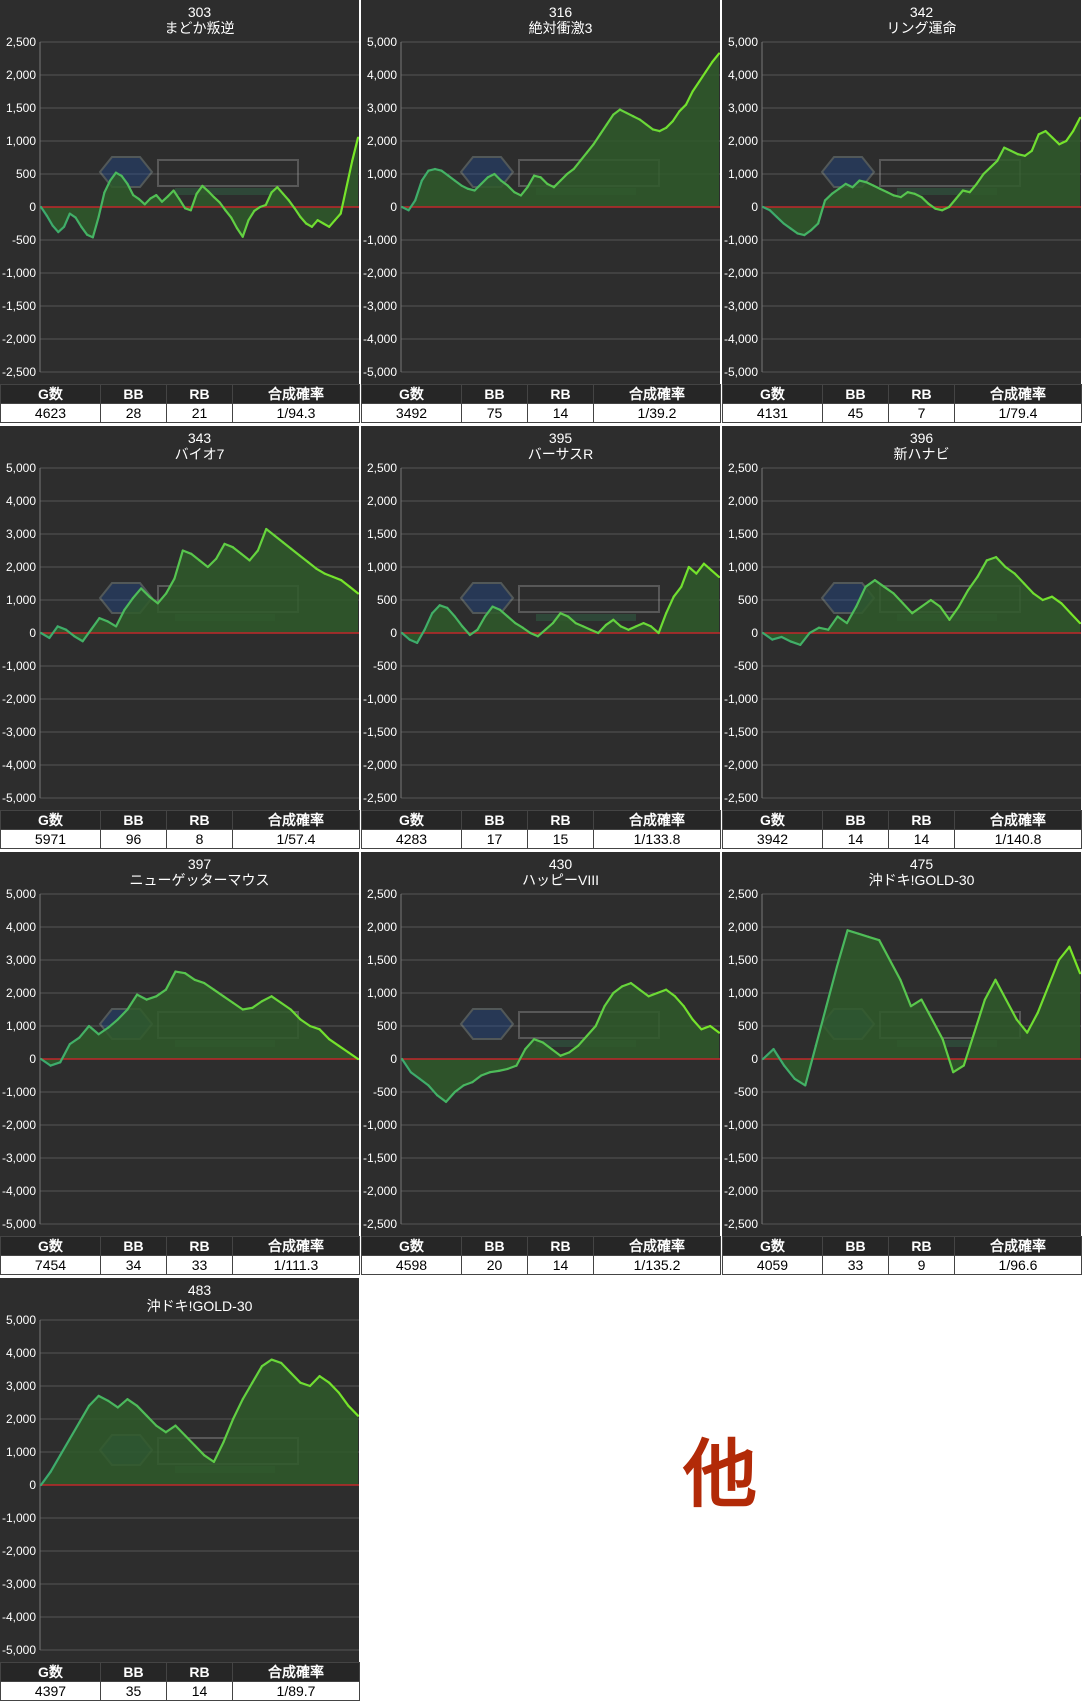 The width and height of the screenshot is (1083, 1704). I want to click on y-tick-label: -2,000, so click(19, 1125).